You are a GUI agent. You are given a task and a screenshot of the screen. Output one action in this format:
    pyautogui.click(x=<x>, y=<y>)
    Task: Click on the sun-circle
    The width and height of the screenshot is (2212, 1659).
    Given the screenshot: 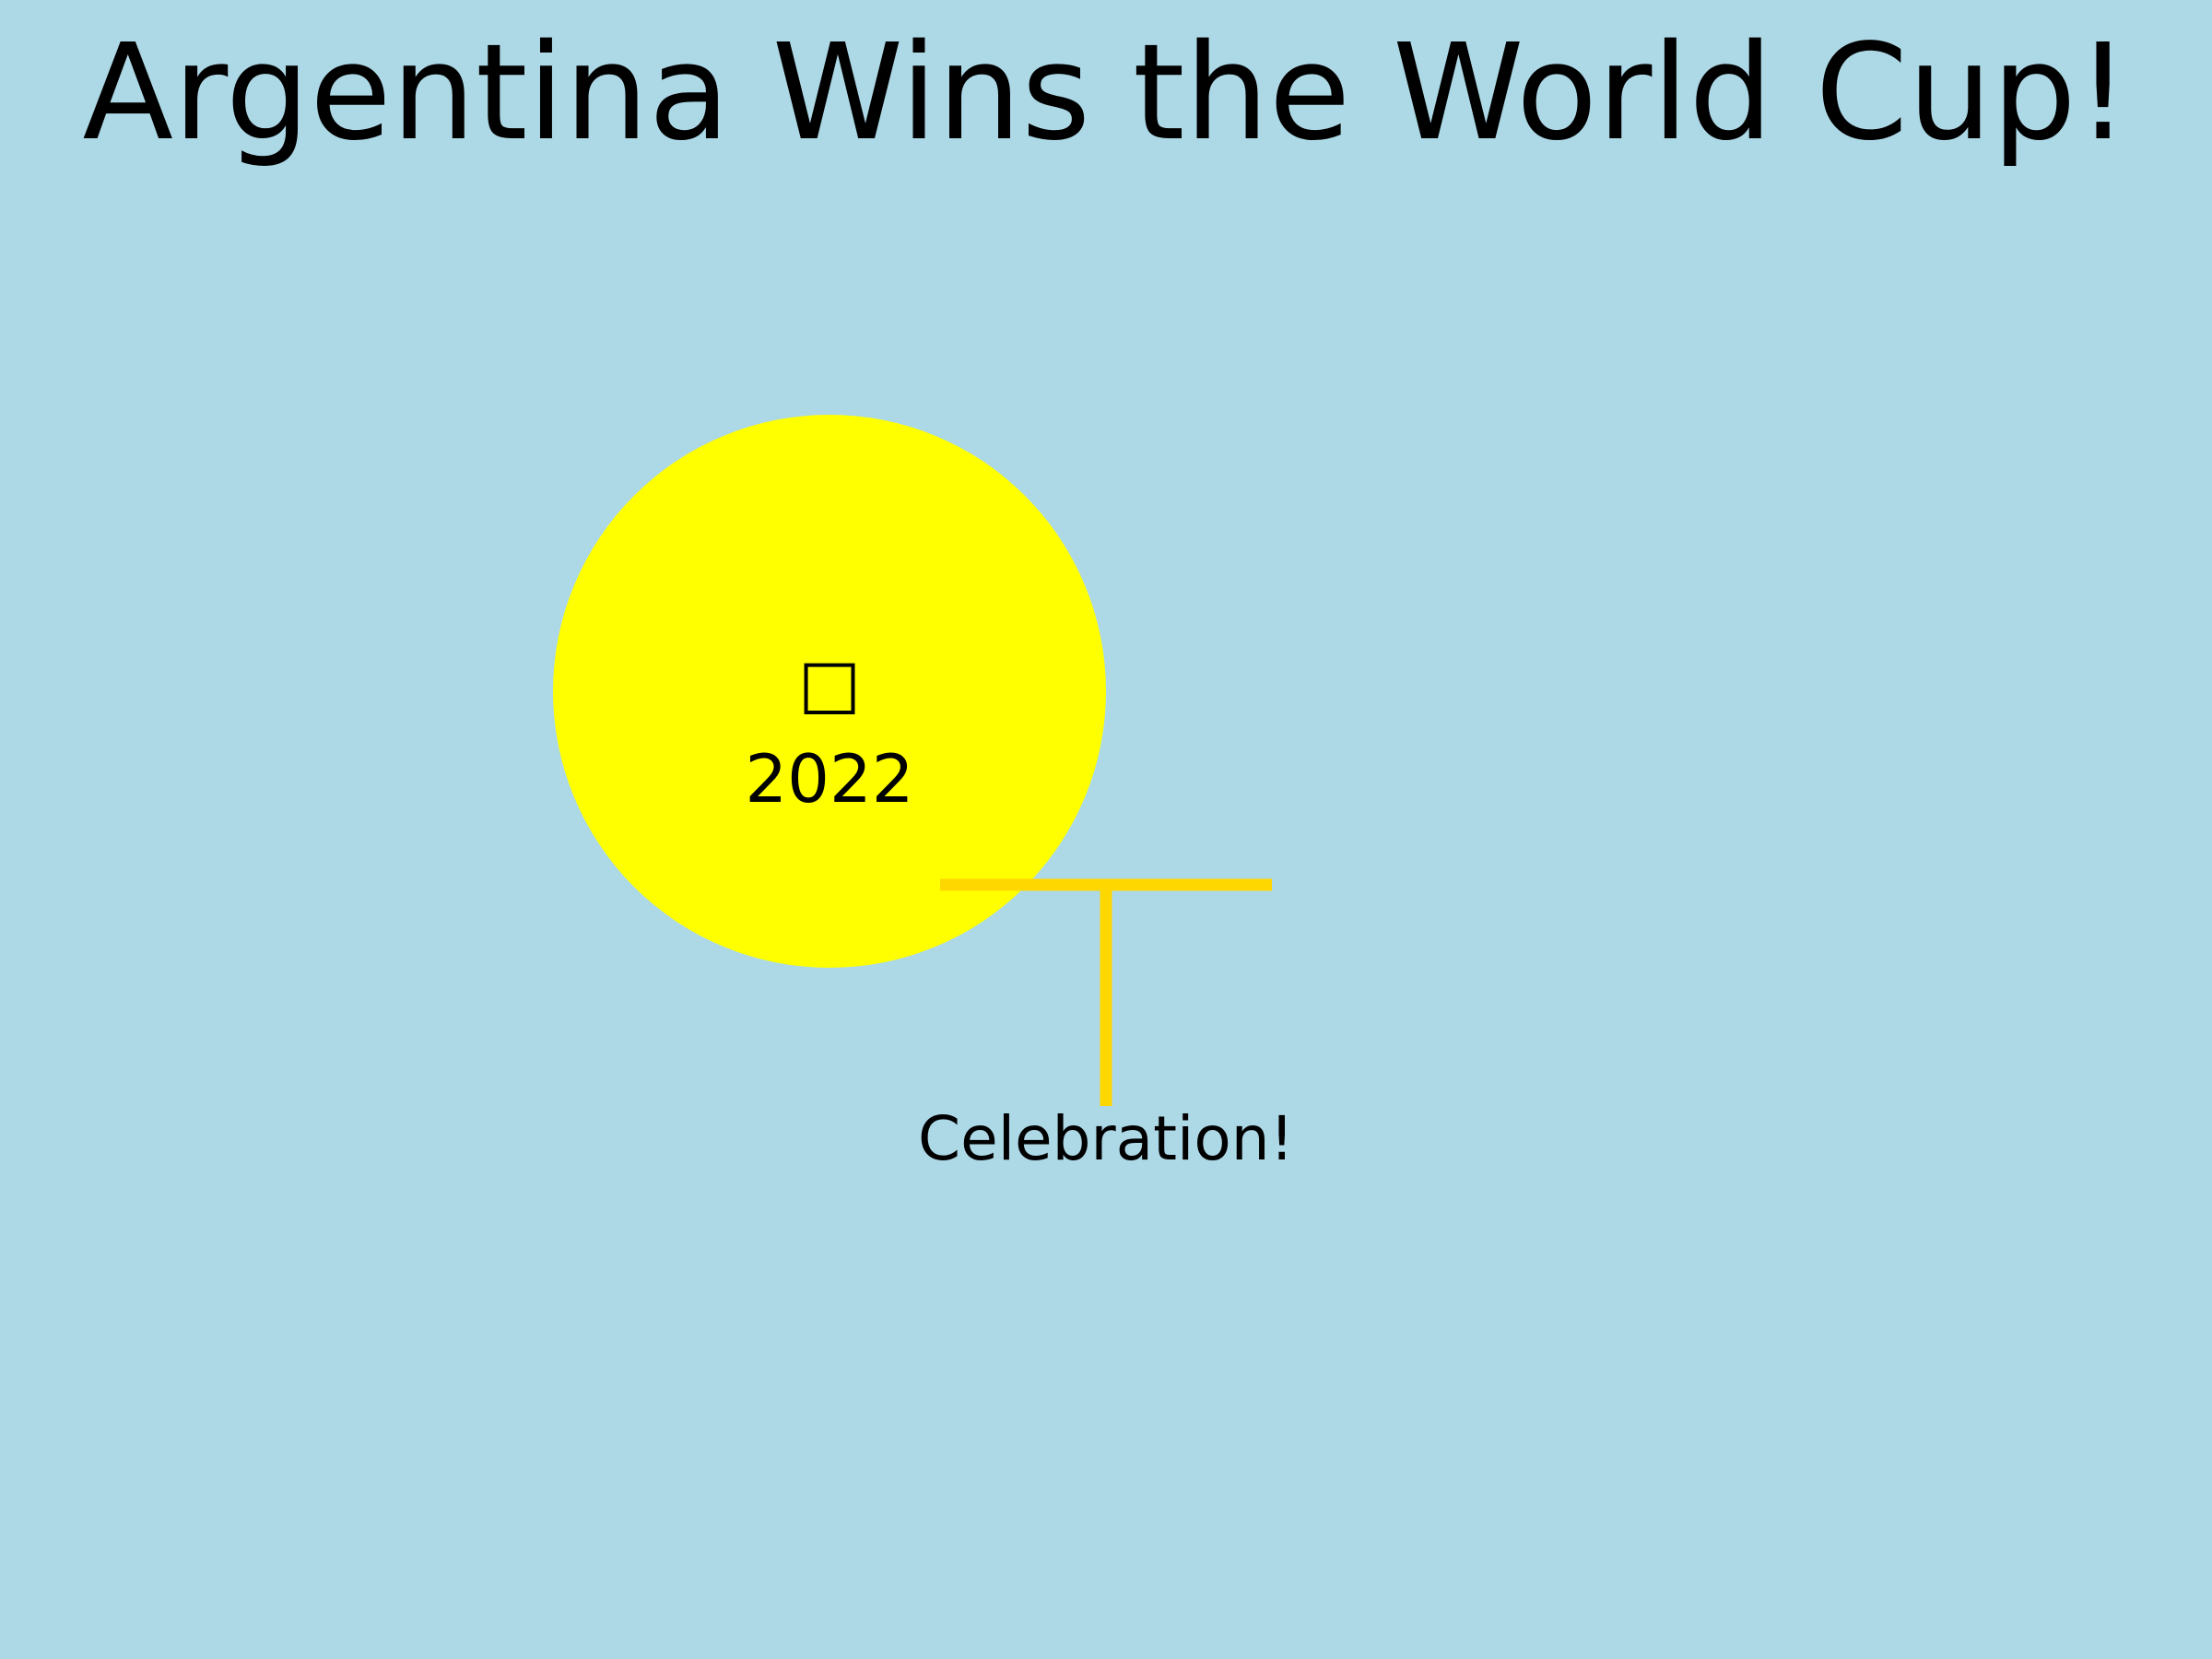 What is the action you would take?
    pyautogui.click(x=829, y=691)
    